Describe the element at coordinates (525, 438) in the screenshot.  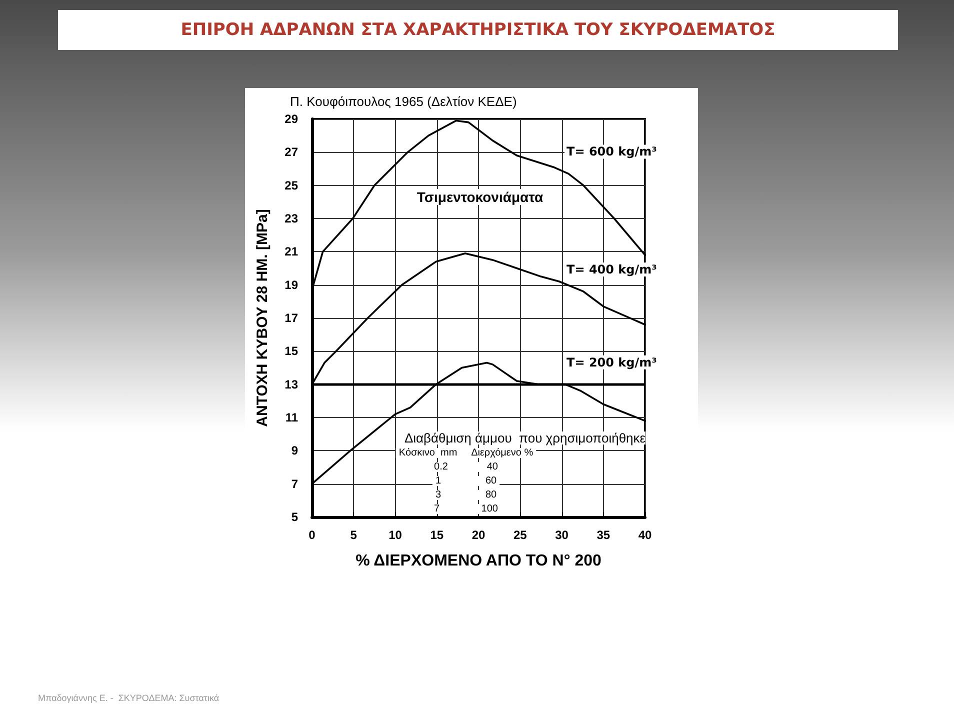
I see `annotation: Διαβάθμιση άμμου που χρησιμοποιήθηκε` at that location.